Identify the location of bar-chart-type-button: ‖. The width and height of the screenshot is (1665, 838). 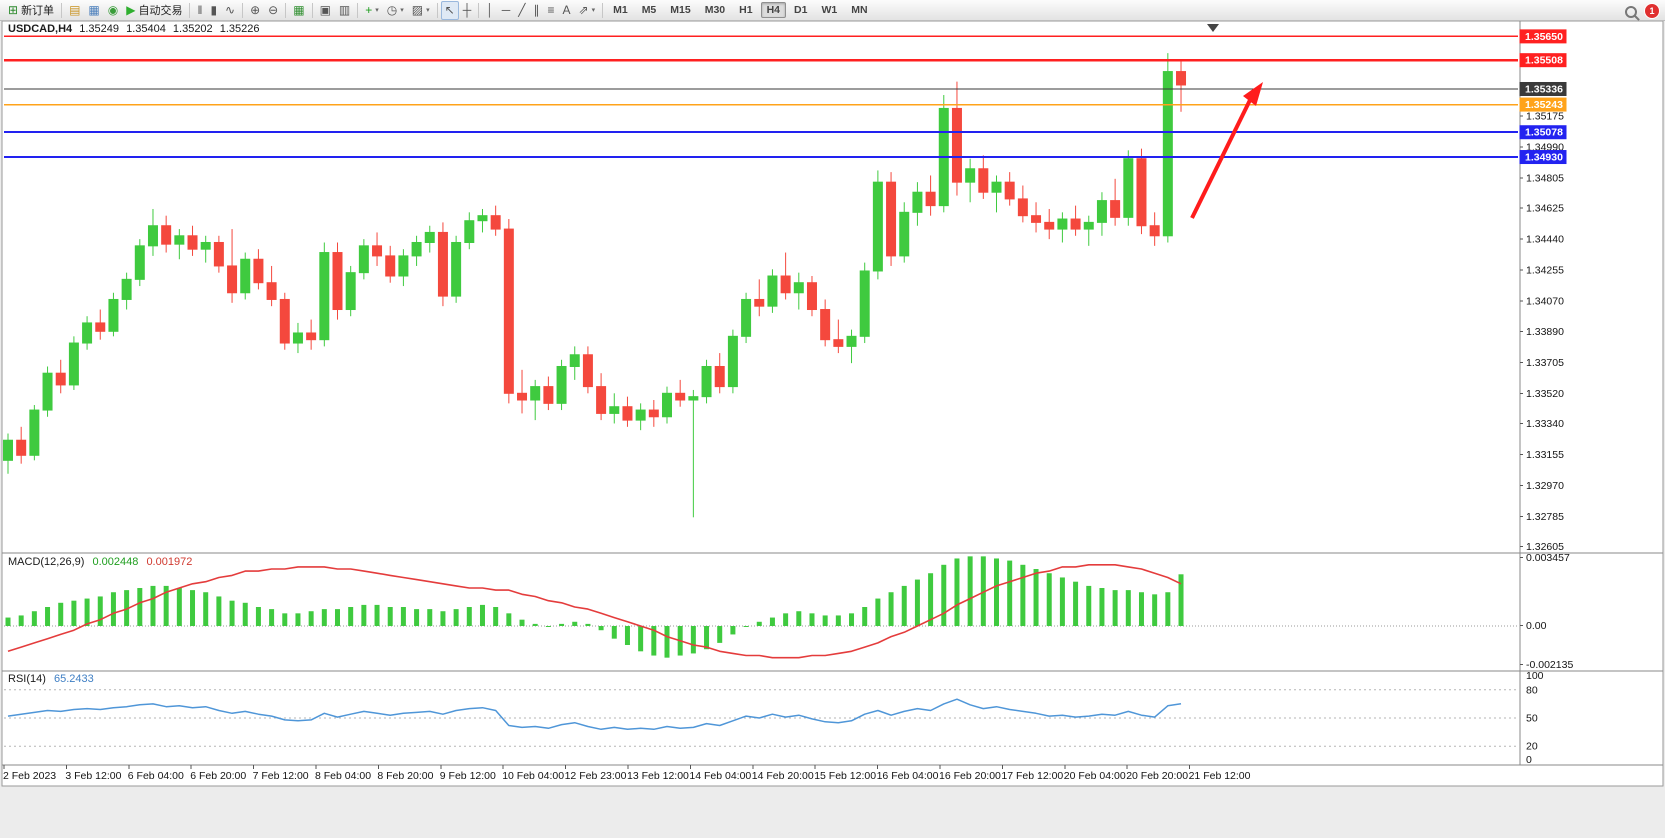
(199, 10).